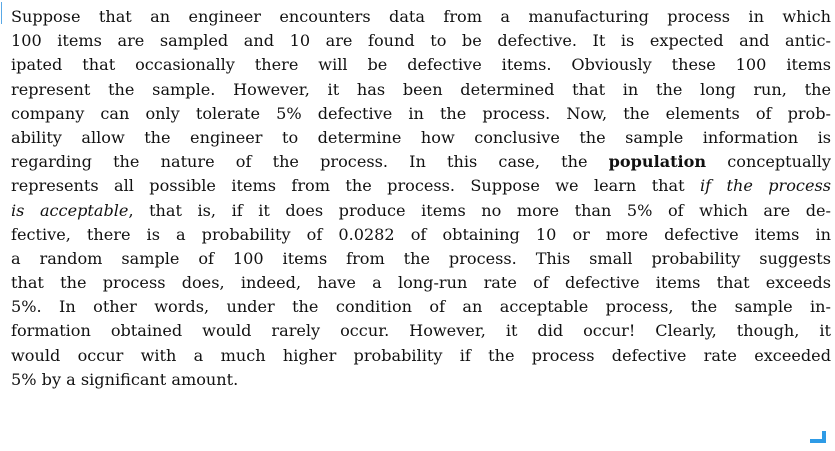 This screenshot has height=451, width=835. Describe the element at coordinates (765, 186) in the screenshot. I see `italic-phrase: if the process` at that location.